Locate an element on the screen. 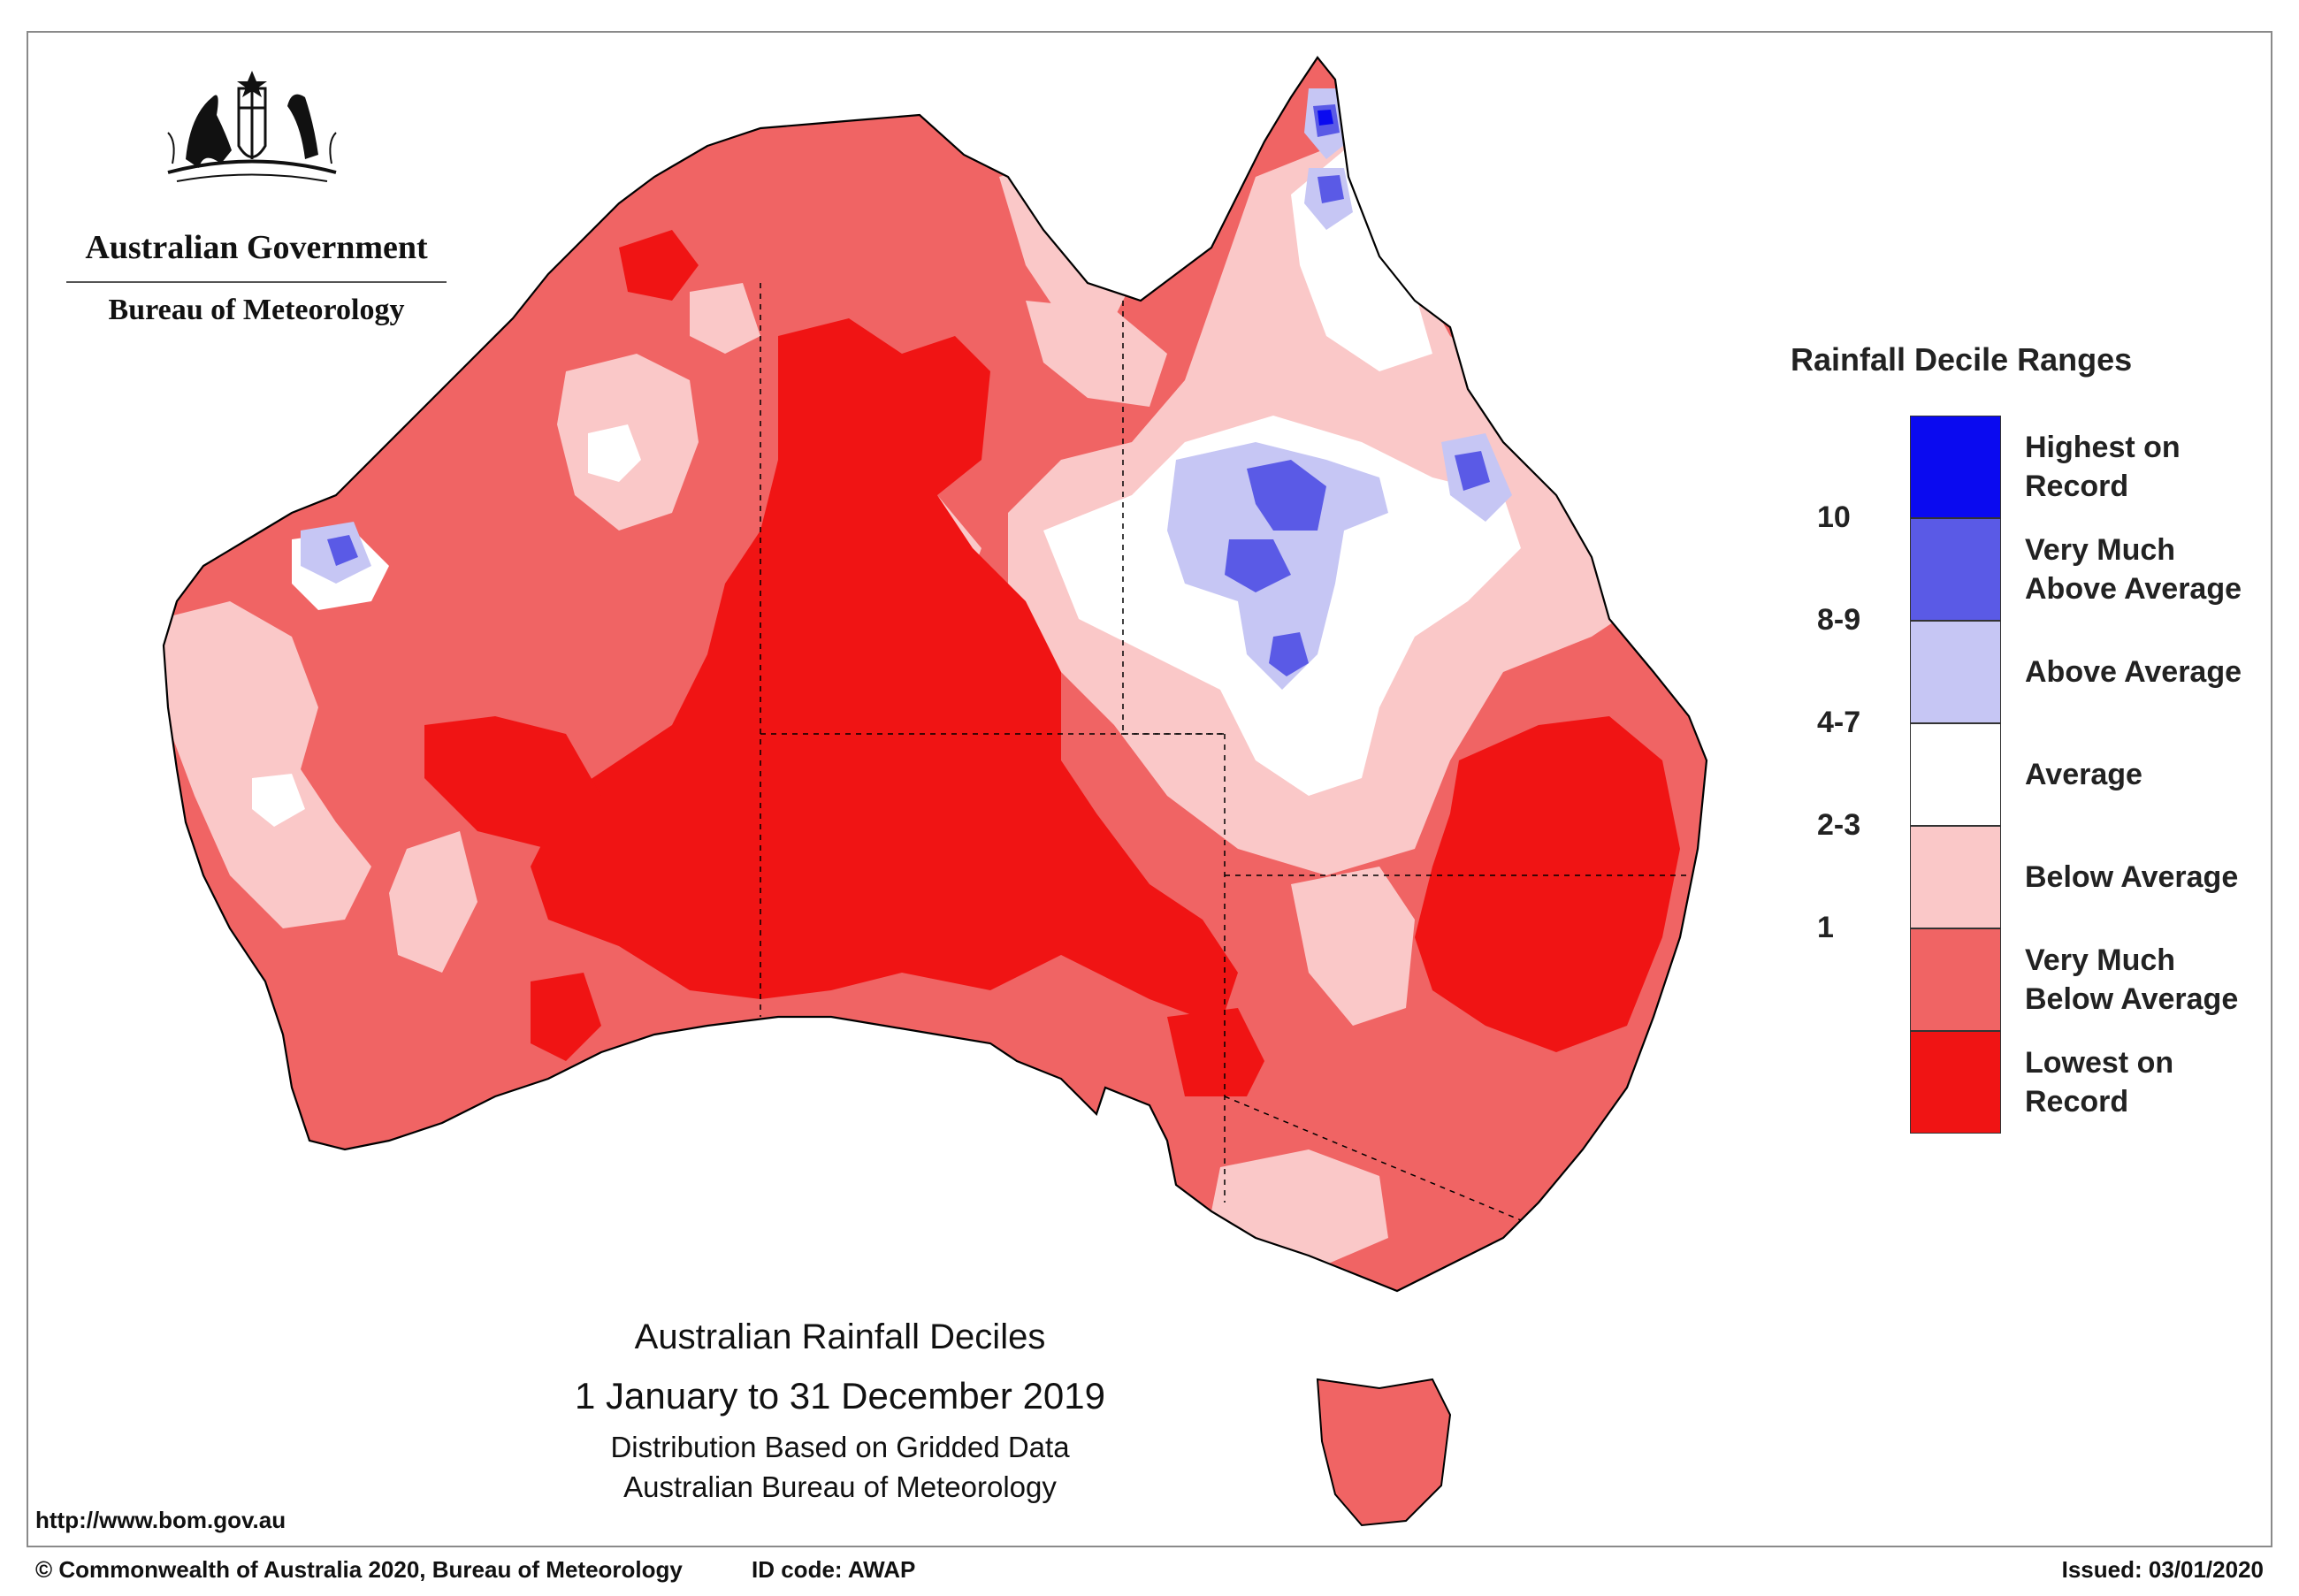 The image size is (2299, 1596). below-average-victoria is located at coordinates (1299, 1206).